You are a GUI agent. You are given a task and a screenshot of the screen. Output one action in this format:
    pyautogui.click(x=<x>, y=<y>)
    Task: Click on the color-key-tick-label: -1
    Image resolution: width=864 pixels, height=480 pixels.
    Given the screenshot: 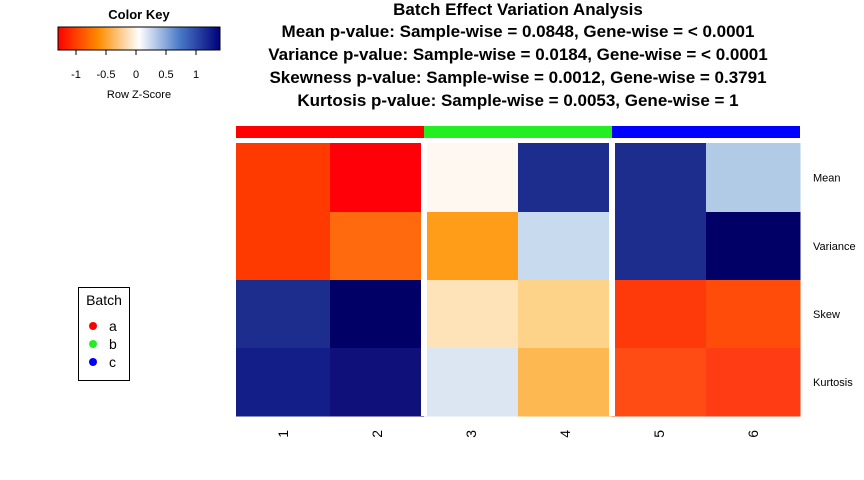 What is the action you would take?
    pyautogui.click(x=76, y=75)
    